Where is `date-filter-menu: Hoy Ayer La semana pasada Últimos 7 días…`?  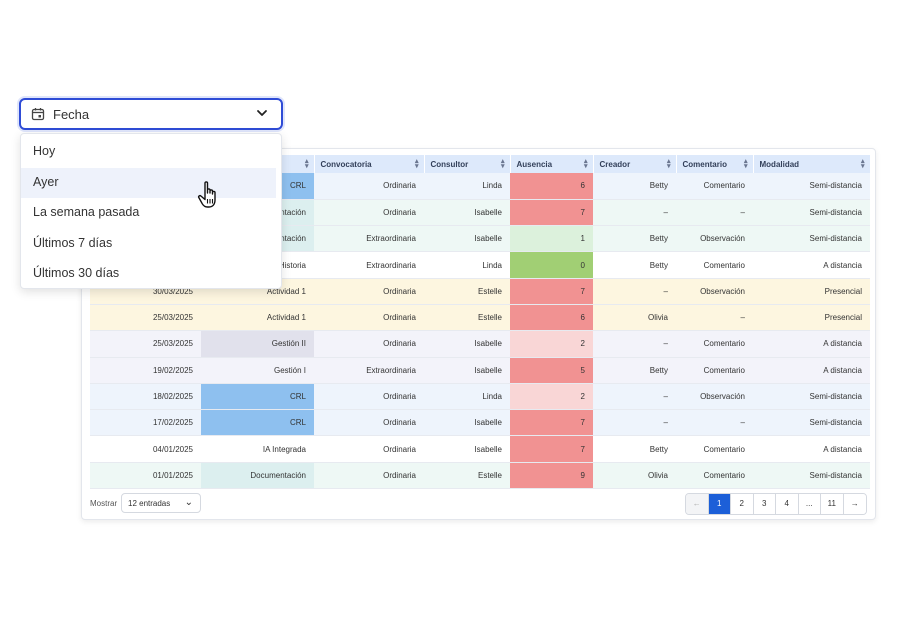
date-filter-menu: Hoy Ayer La semana pasada Últimos 7 días… is located at coordinates (151, 211).